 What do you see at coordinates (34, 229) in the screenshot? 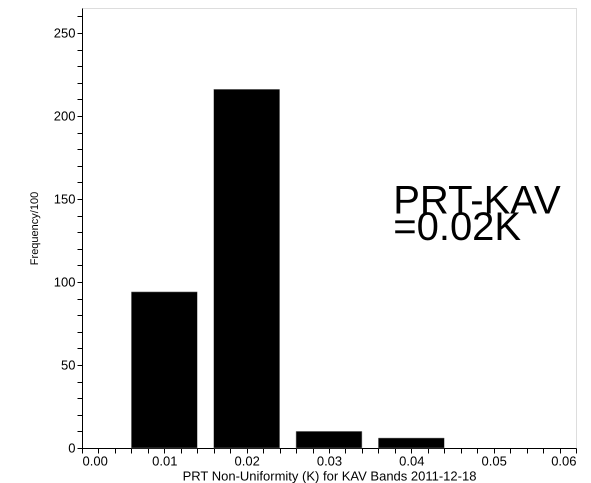
I see `y-axis-title: Frequency/100` at bounding box center [34, 229].